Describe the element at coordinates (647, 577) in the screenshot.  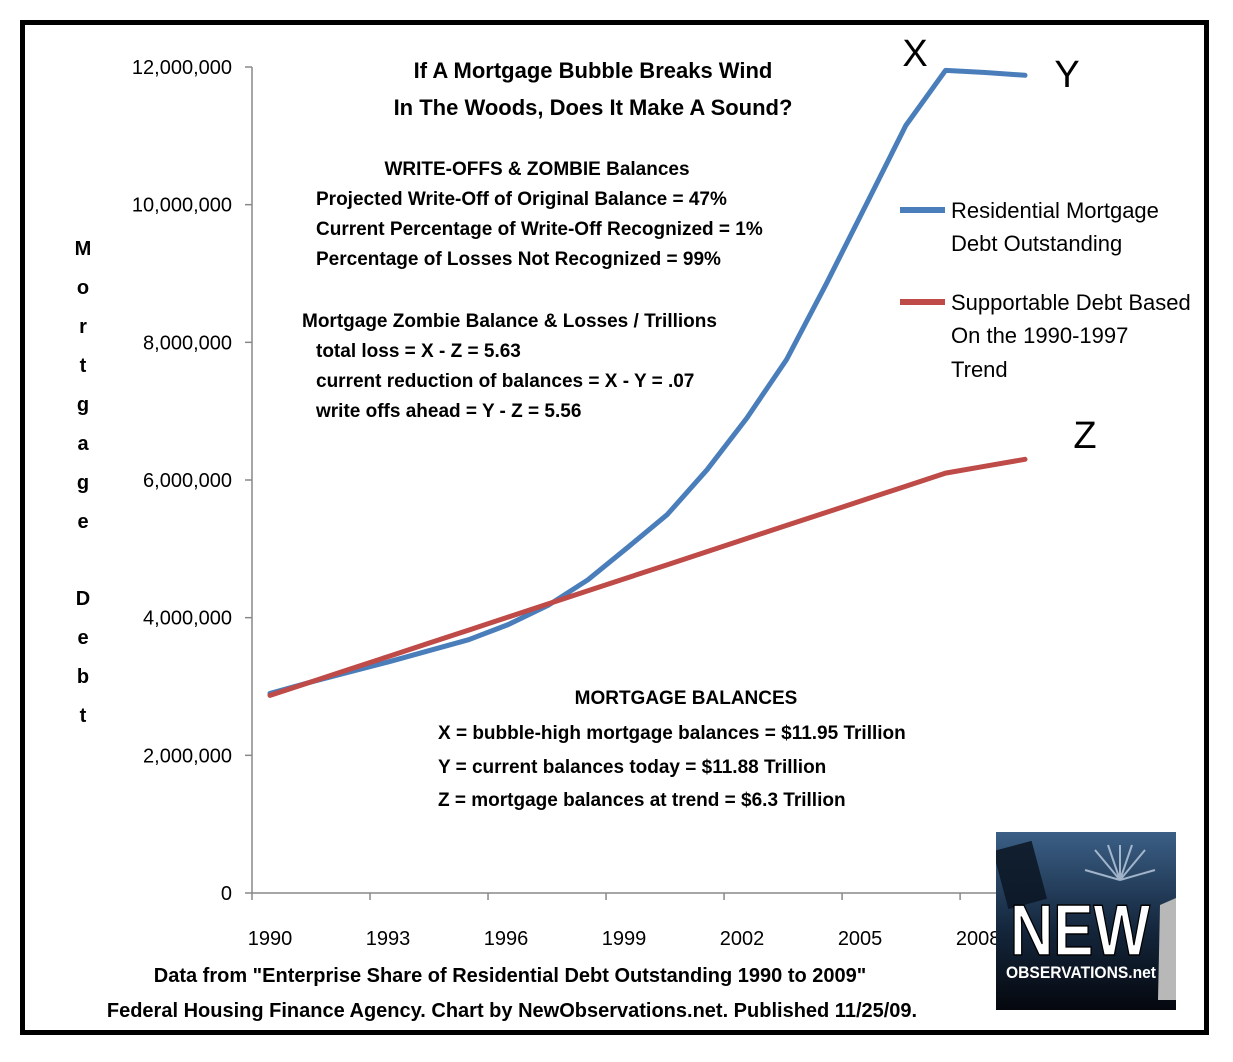
I see `series-supportable-debt-line` at that location.